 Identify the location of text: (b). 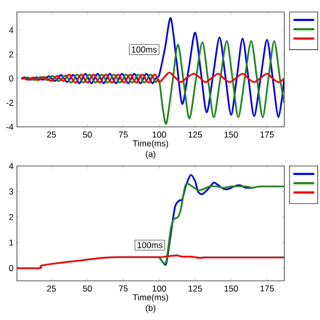
(151, 308).